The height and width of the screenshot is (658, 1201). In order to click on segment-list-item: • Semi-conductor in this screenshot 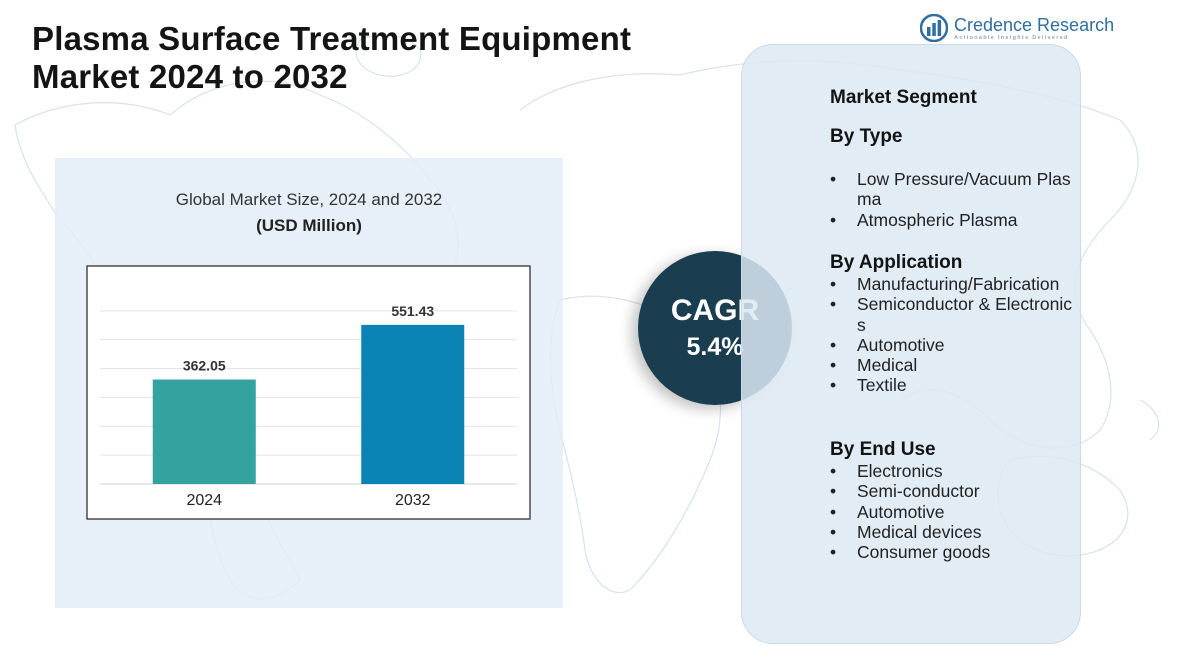, I will do `click(952, 491)`.